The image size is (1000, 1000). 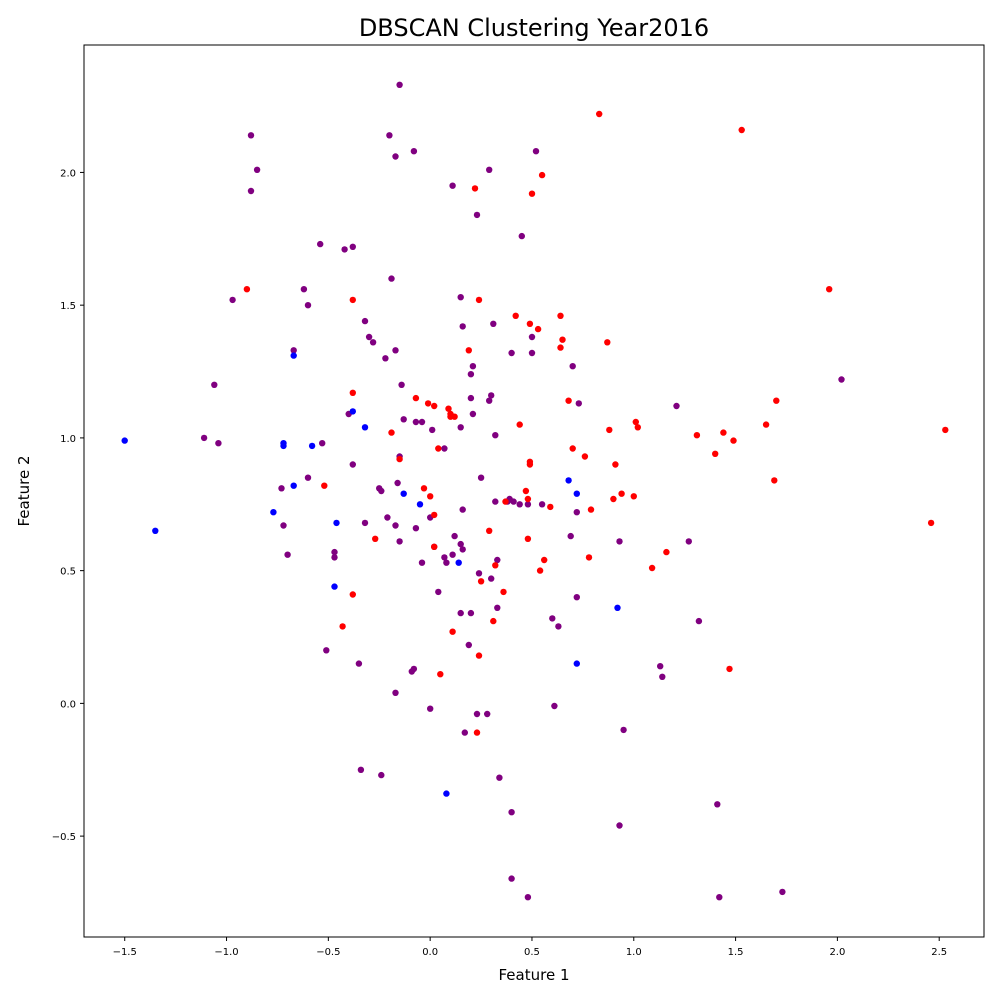 What do you see at coordinates (532, 952) in the screenshot?
I see `x-tick-label: 0.5` at bounding box center [532, 952].